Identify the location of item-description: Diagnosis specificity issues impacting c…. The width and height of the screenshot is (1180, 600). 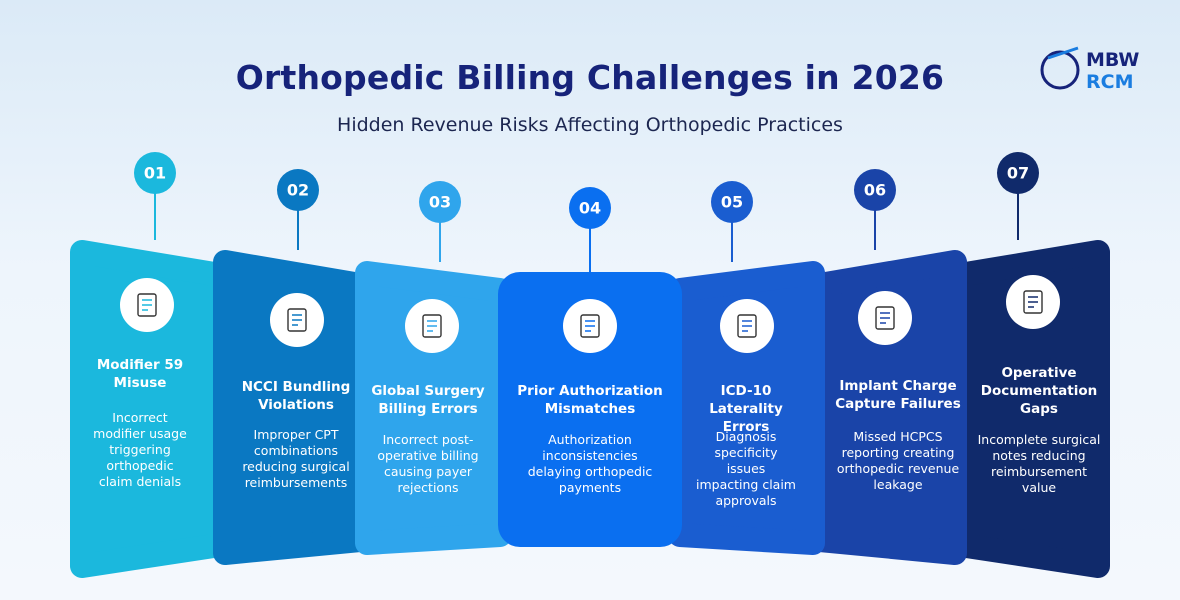
(746, 468).